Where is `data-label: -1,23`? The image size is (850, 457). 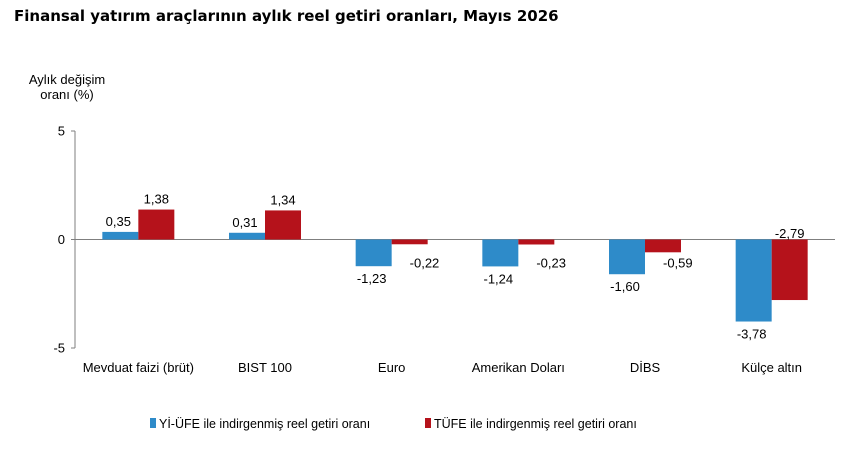
data-label: -1,23 is located at coordinates (372, 278).